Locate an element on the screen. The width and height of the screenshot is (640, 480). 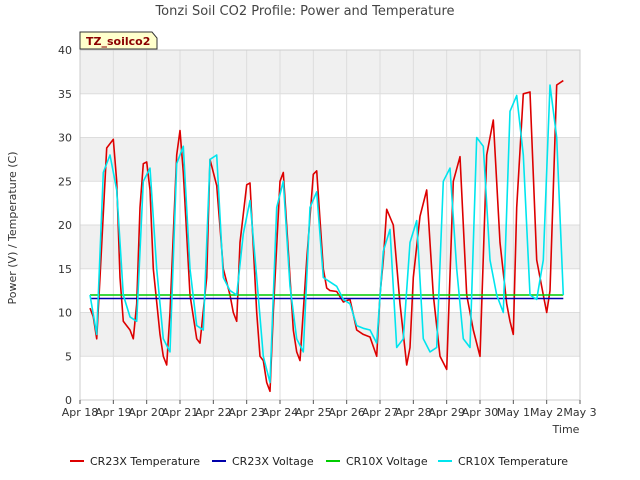
y-tick-label: 5 is located at coordinates (68, 356).